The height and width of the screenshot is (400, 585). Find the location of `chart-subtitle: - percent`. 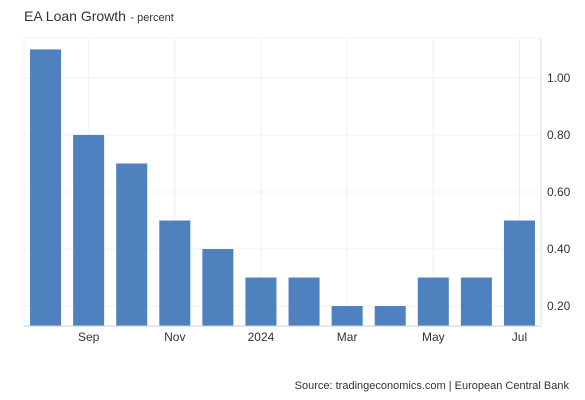

chart-subtitle: - percent is located at coordinates (152, 18).